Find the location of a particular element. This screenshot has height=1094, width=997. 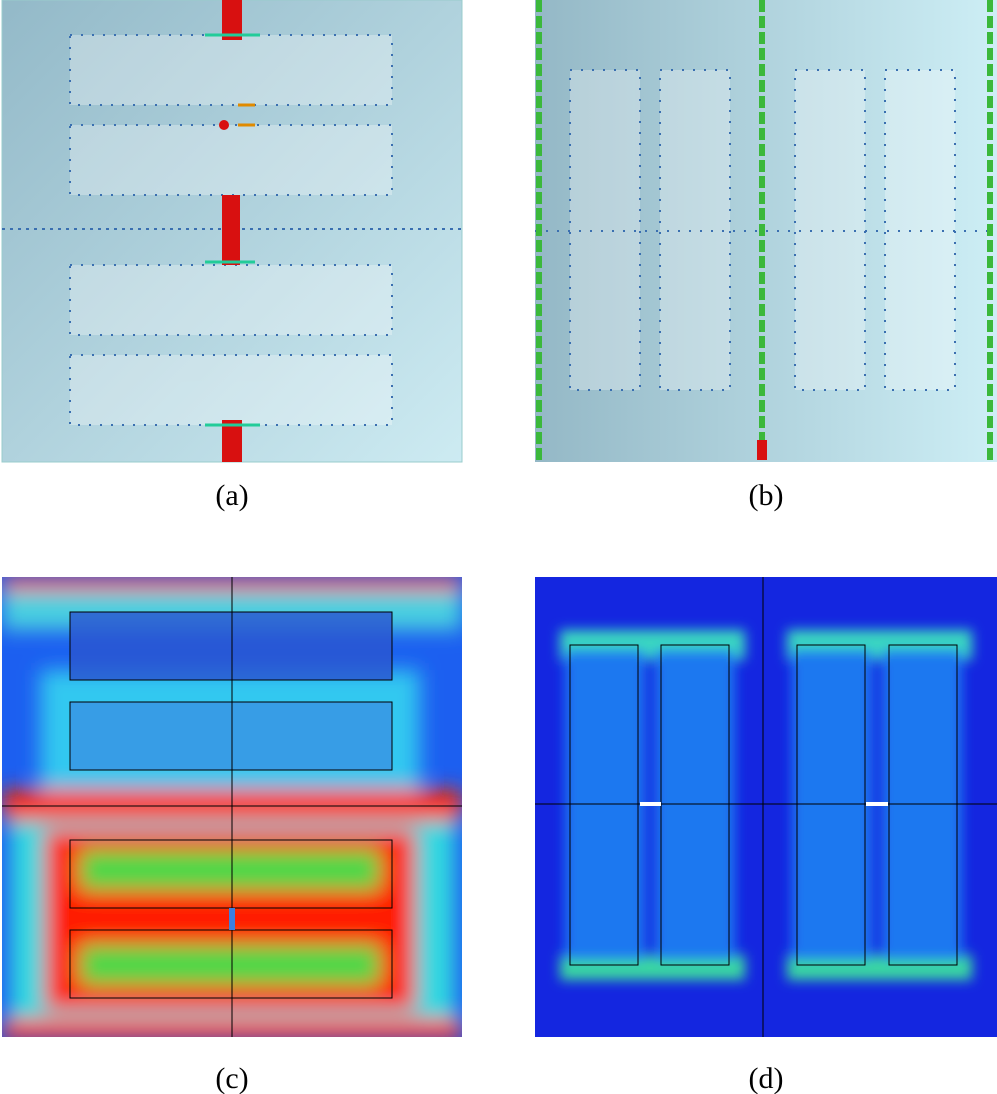

hotspot is located at coordinates (762, 450).